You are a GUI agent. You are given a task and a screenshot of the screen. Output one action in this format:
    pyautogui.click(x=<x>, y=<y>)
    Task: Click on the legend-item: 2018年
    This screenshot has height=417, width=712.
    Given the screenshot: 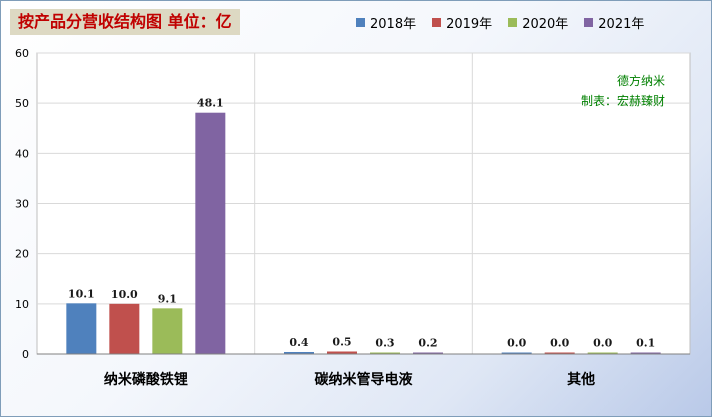 What is the action you would take?
    pyautogui.click(x=386, y=22)
    